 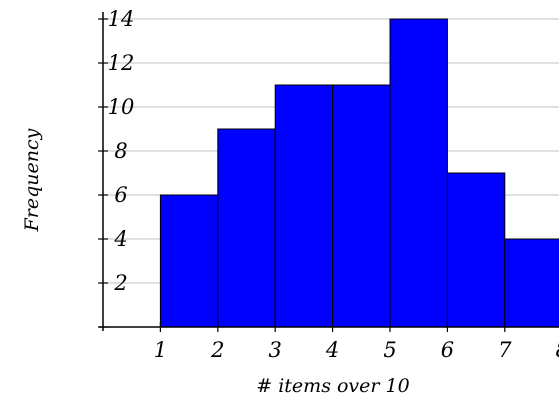 I want to click on x-tick-label-4: 4, so click(x=332, y=350).